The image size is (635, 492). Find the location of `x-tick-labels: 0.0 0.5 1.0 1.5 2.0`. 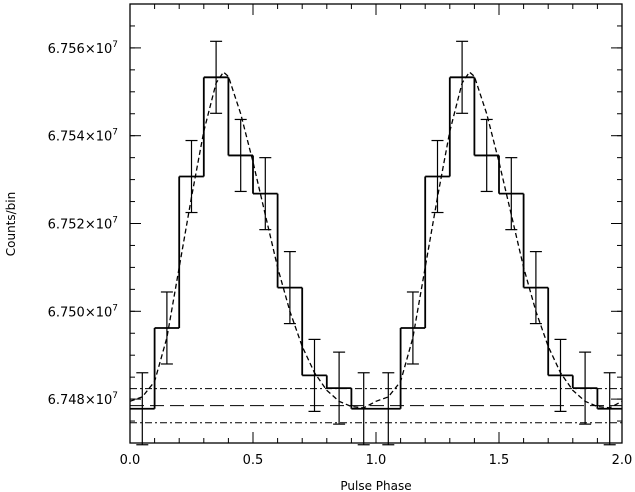

x-tick-labels: 0.0 0.5 1.0 1.5 2.0 is located at coordinates (376, 460).